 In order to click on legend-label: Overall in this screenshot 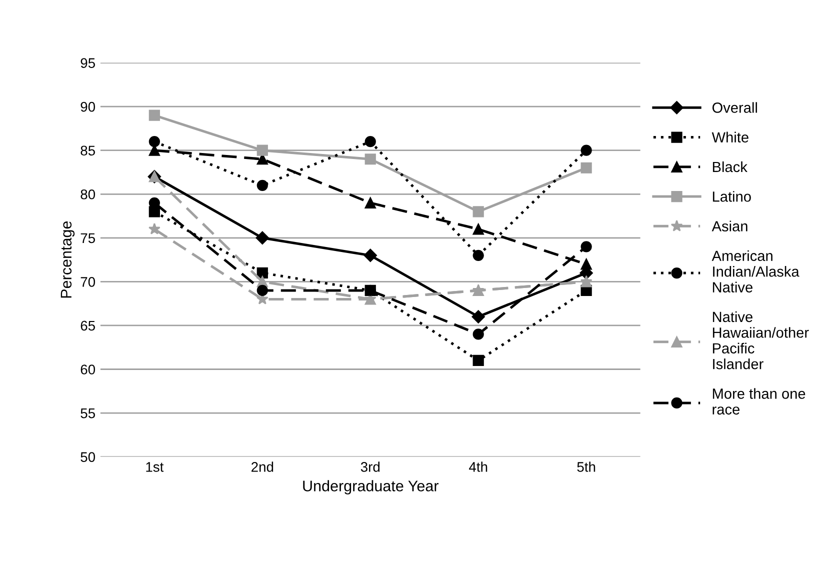, I will do `click(734, 107)`.